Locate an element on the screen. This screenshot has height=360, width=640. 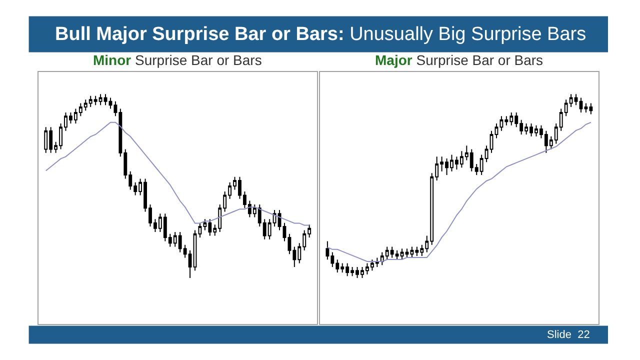
chart-title: Minor Surprise Bar or Bars is located at coordinates (177, 60).